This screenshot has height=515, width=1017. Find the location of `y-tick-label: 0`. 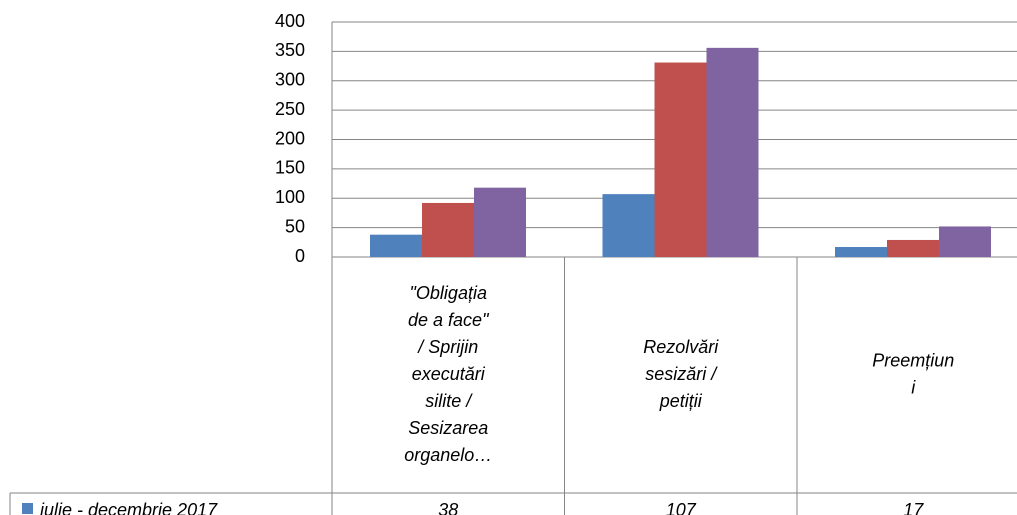

y-tick-label: 0 is located at coordinates (300, 256).